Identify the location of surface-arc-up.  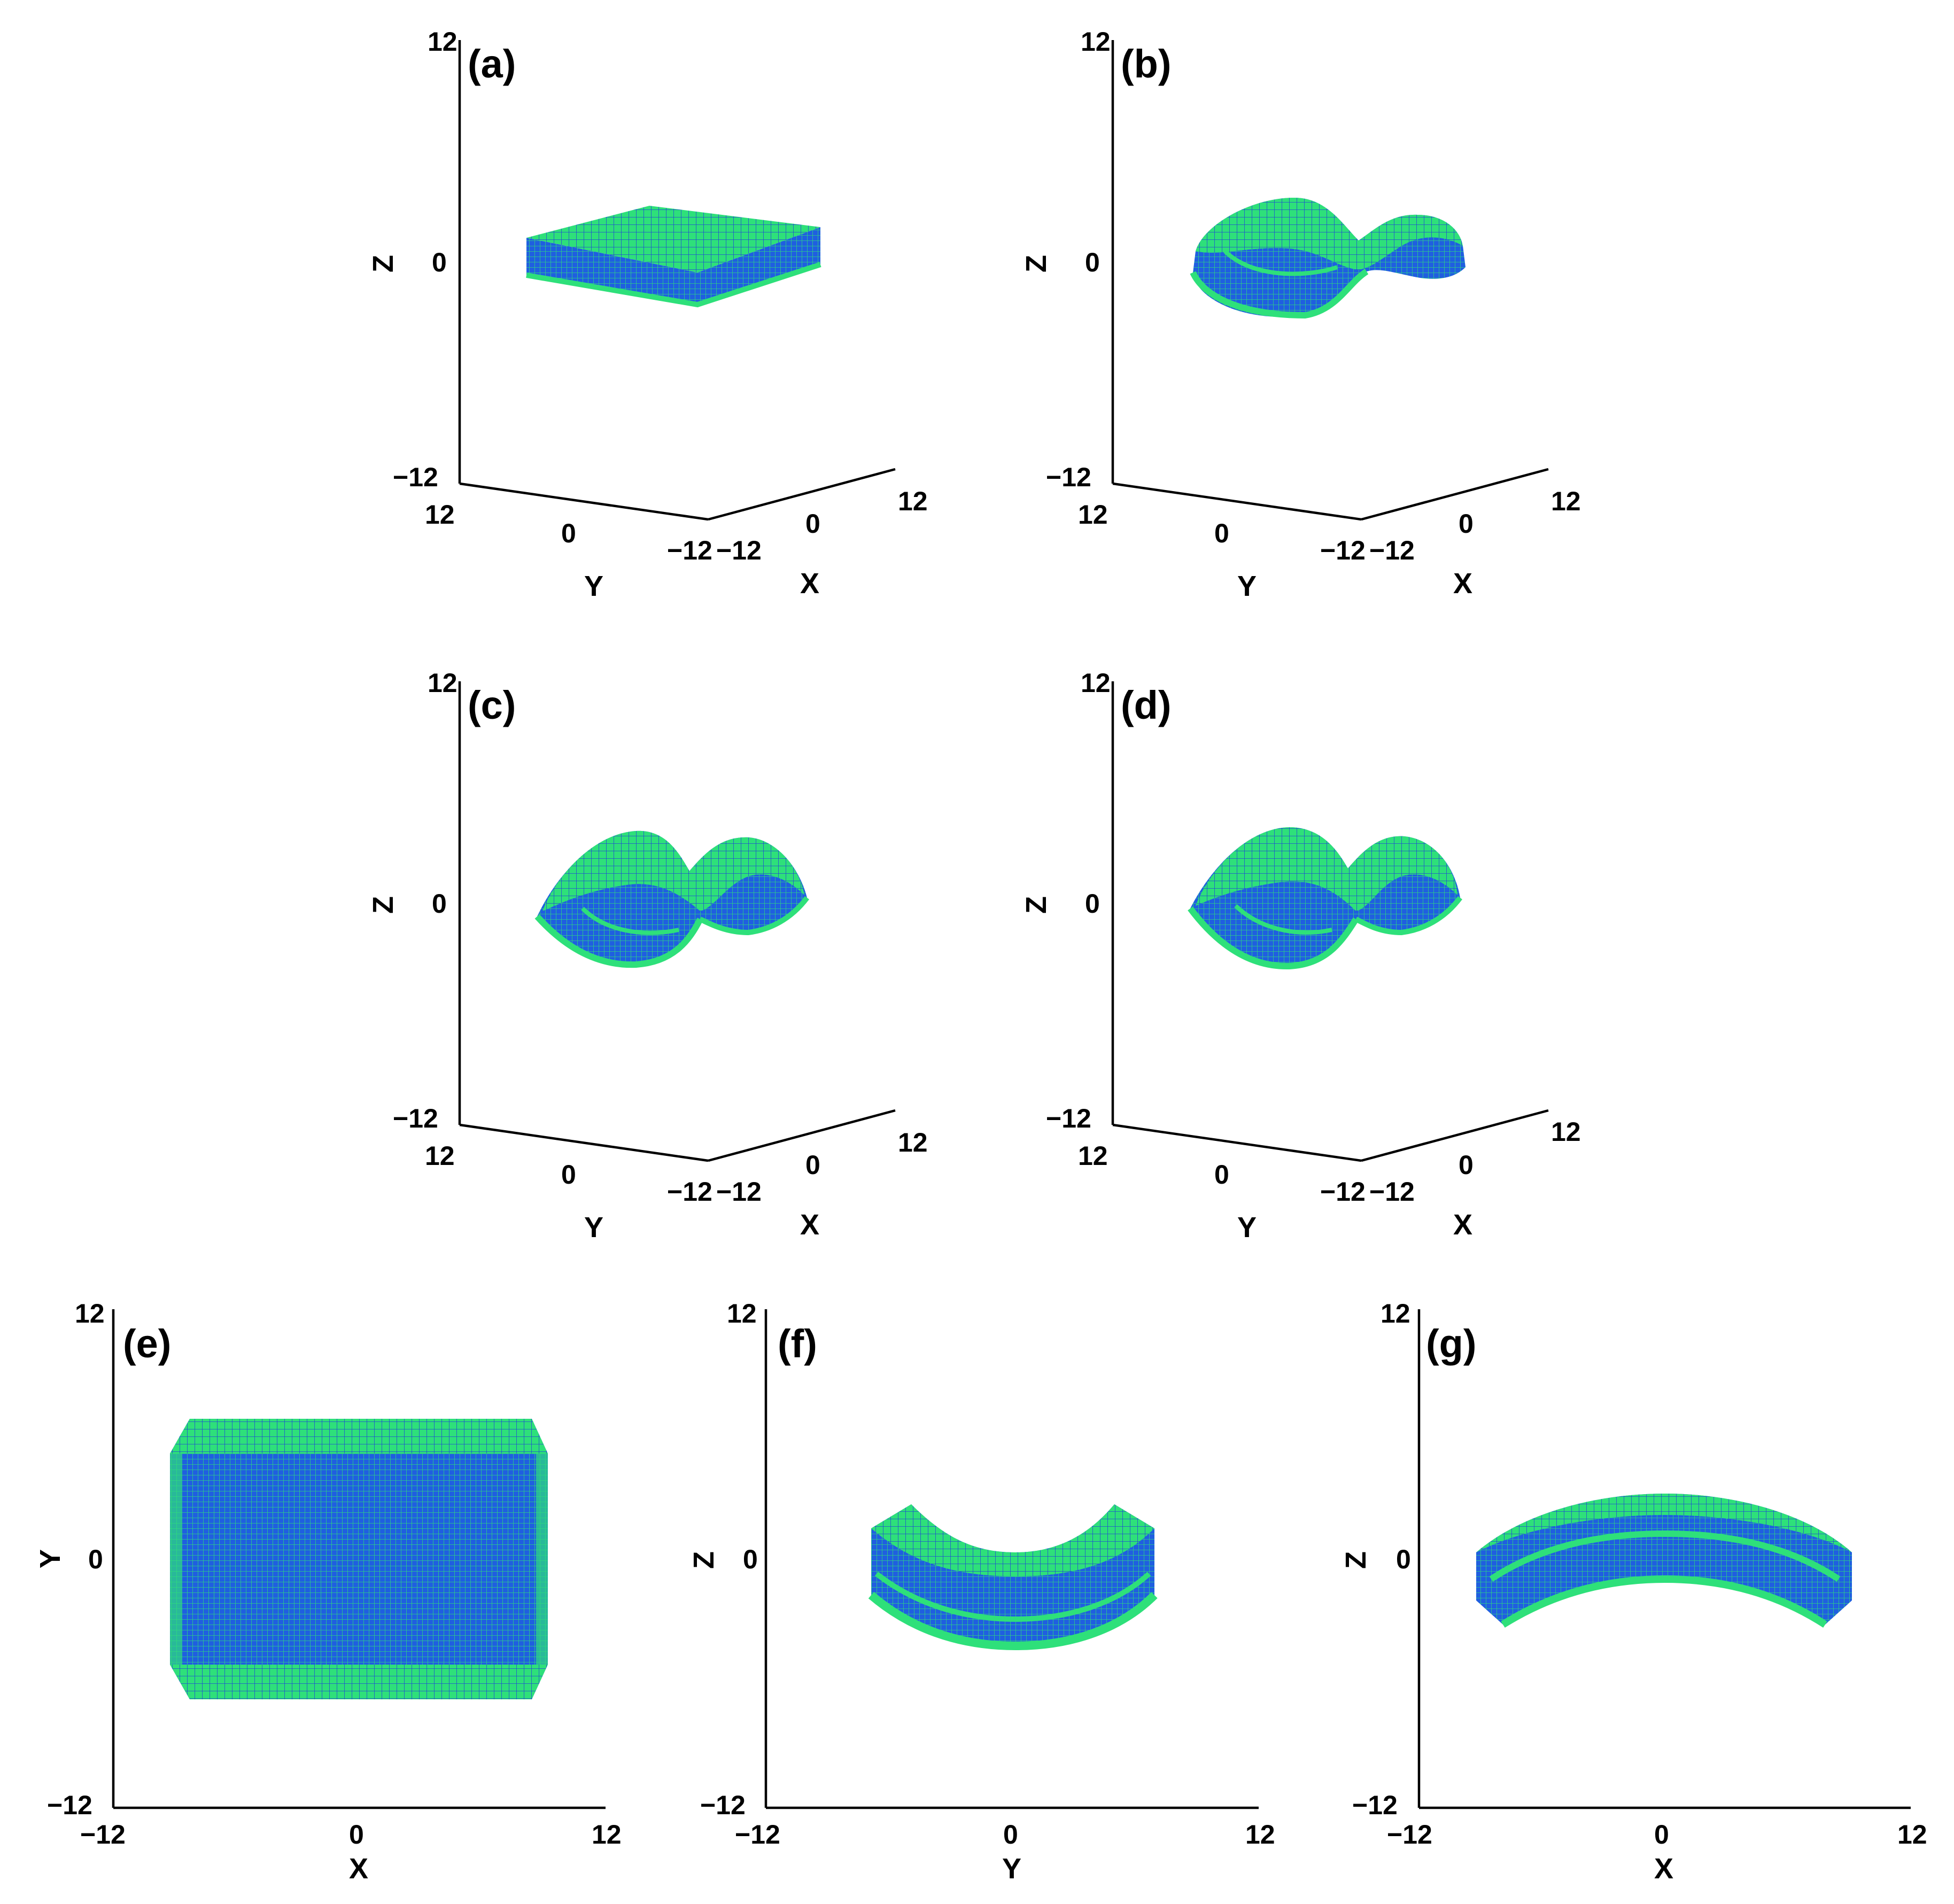
(1013, 1578).